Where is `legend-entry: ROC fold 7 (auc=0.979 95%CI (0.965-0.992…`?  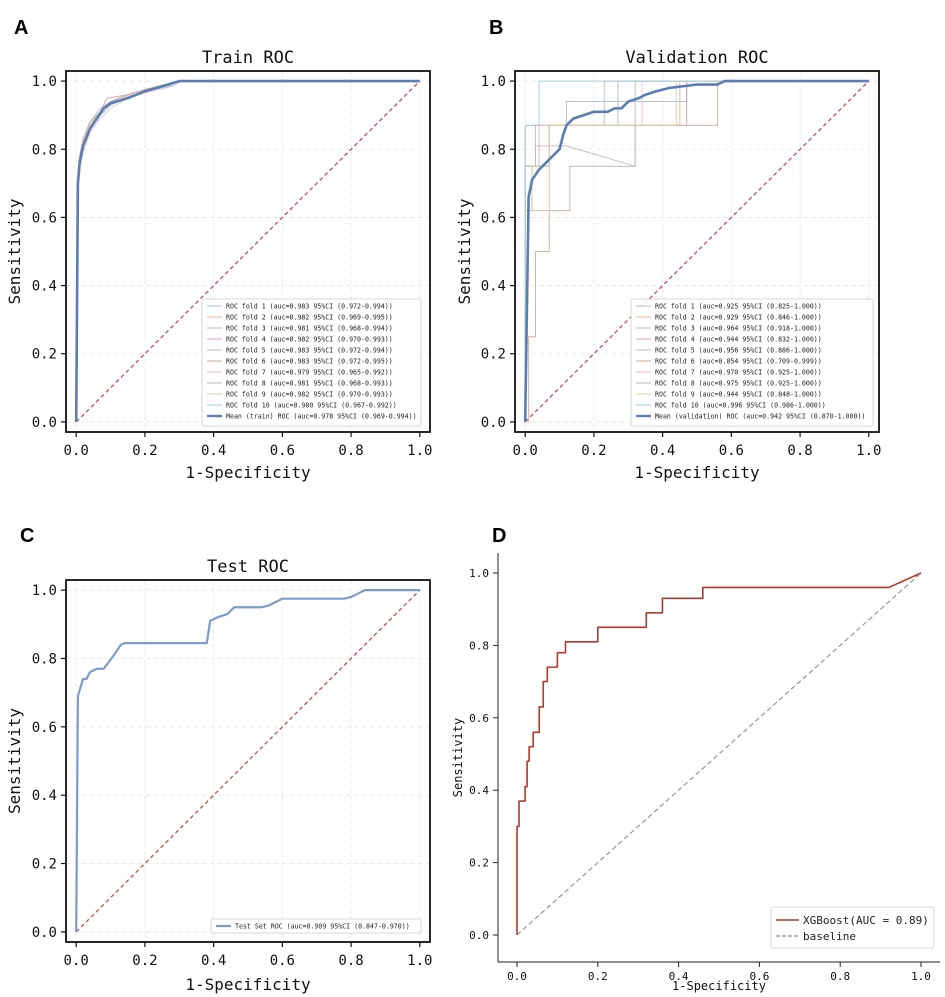
legend-entry: ROC fold 7 (auc=0.979 95%CI (0.965-0.992… is located at coordinates (309, 372).